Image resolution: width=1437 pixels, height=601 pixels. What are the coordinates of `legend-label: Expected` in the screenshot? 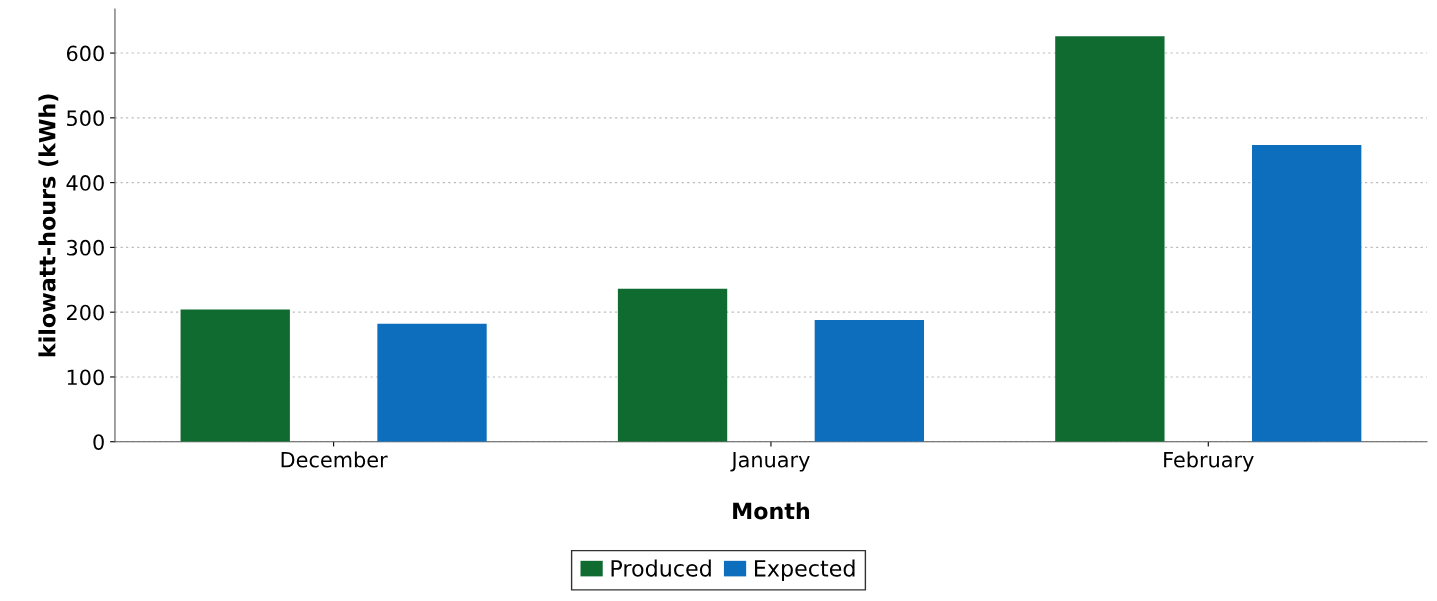 It's located at (805, 570).